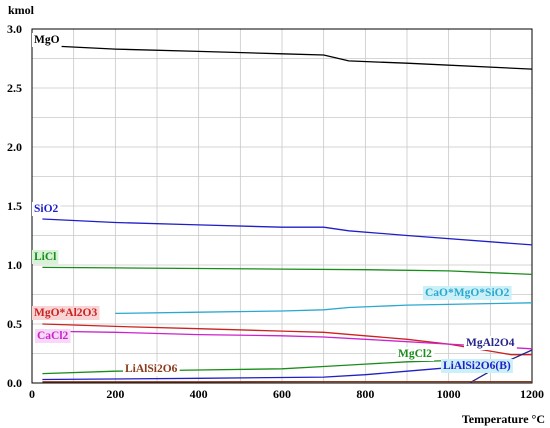 This screenshot has width=550, height=428. I want to click on series-label-mgo-al2o3: MgO*Al2O3, so click(66, 313).